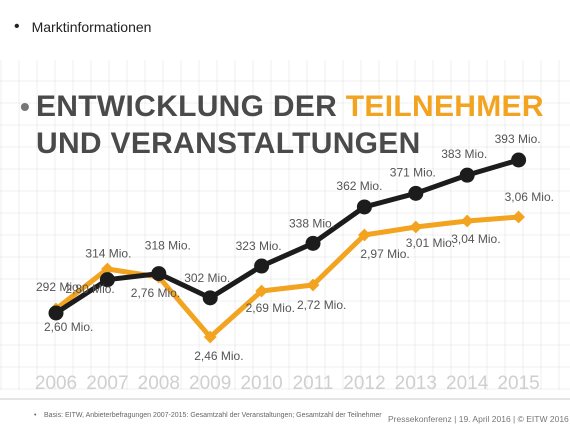  What do you see at coordinates (155, 293) in the screenshot?
I see `data-label-teilnehmer-2008: 2,76 Mio.` at bounding box center [155, 293].